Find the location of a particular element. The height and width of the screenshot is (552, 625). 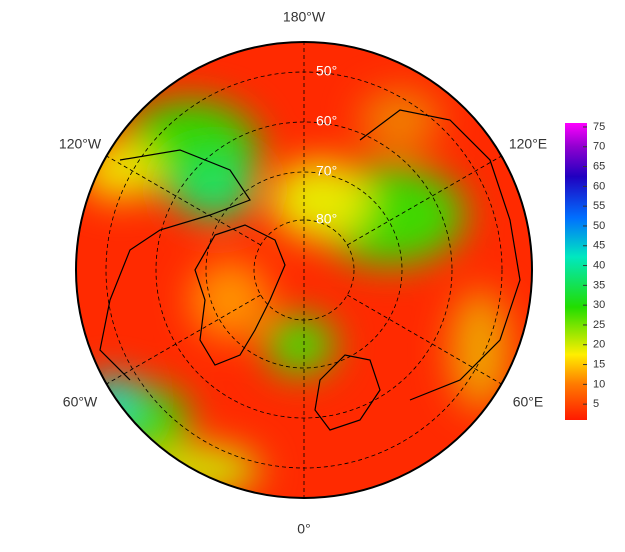

colorbar-tick-label: 35 is located at coordinates (599, 285).